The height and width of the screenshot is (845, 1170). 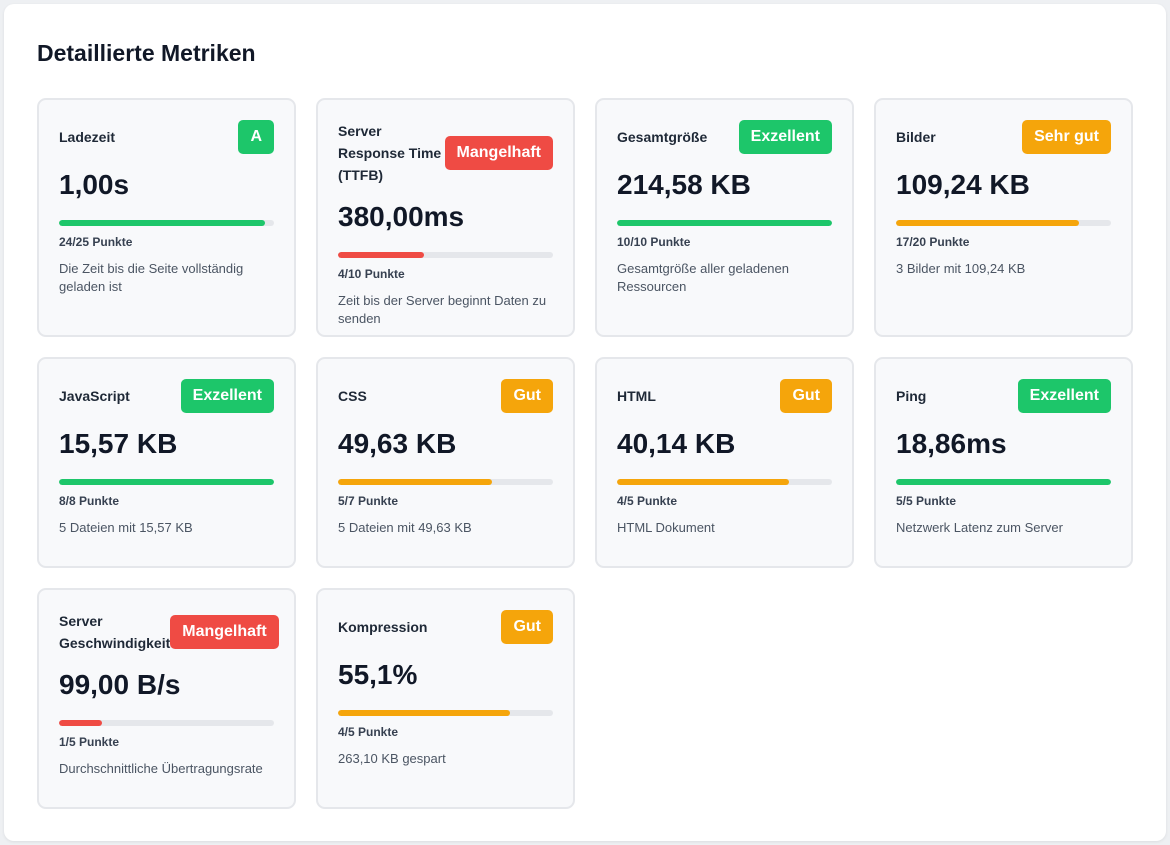 What do you see at coordinates (1003, 137) in the screenshot?
I see `card-header: Bilder Sehr gut` at bounding box center [1003, 137].